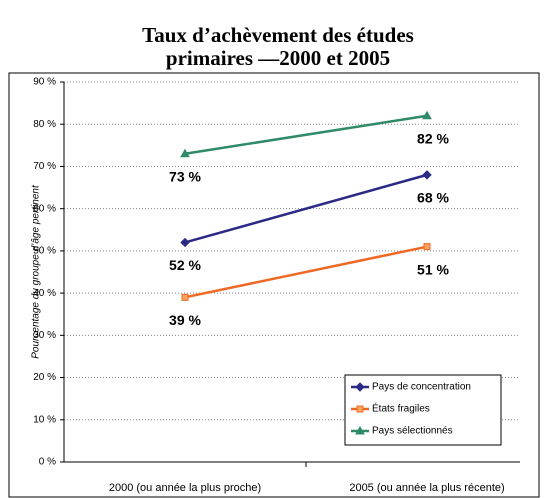  What do you see at coordinates (426, 488) in the screenshot?
I see `x-tick-label: 2005 (ou année la plus récente)` at bounding box center [426, 488].